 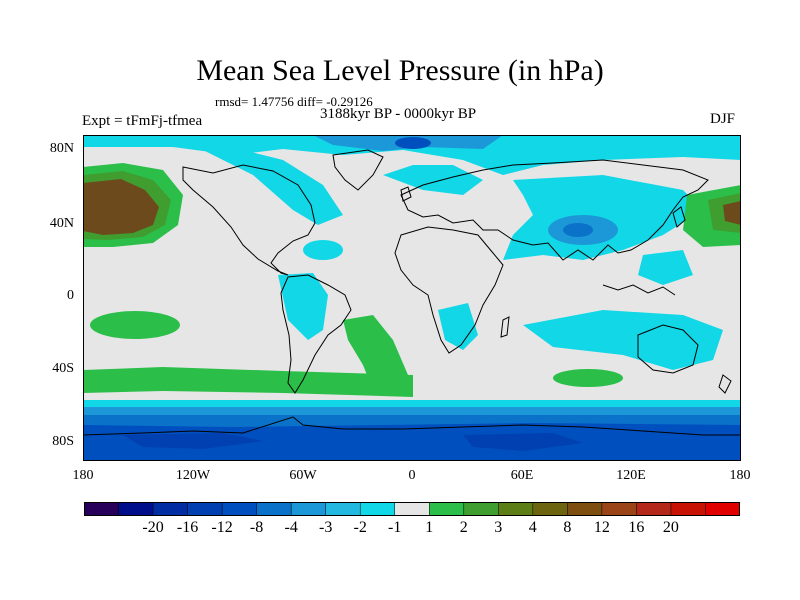 What do you see at coordinates (406, 194) in the screenshot?
I see `uk-outline` at bounding box center [406, 194].